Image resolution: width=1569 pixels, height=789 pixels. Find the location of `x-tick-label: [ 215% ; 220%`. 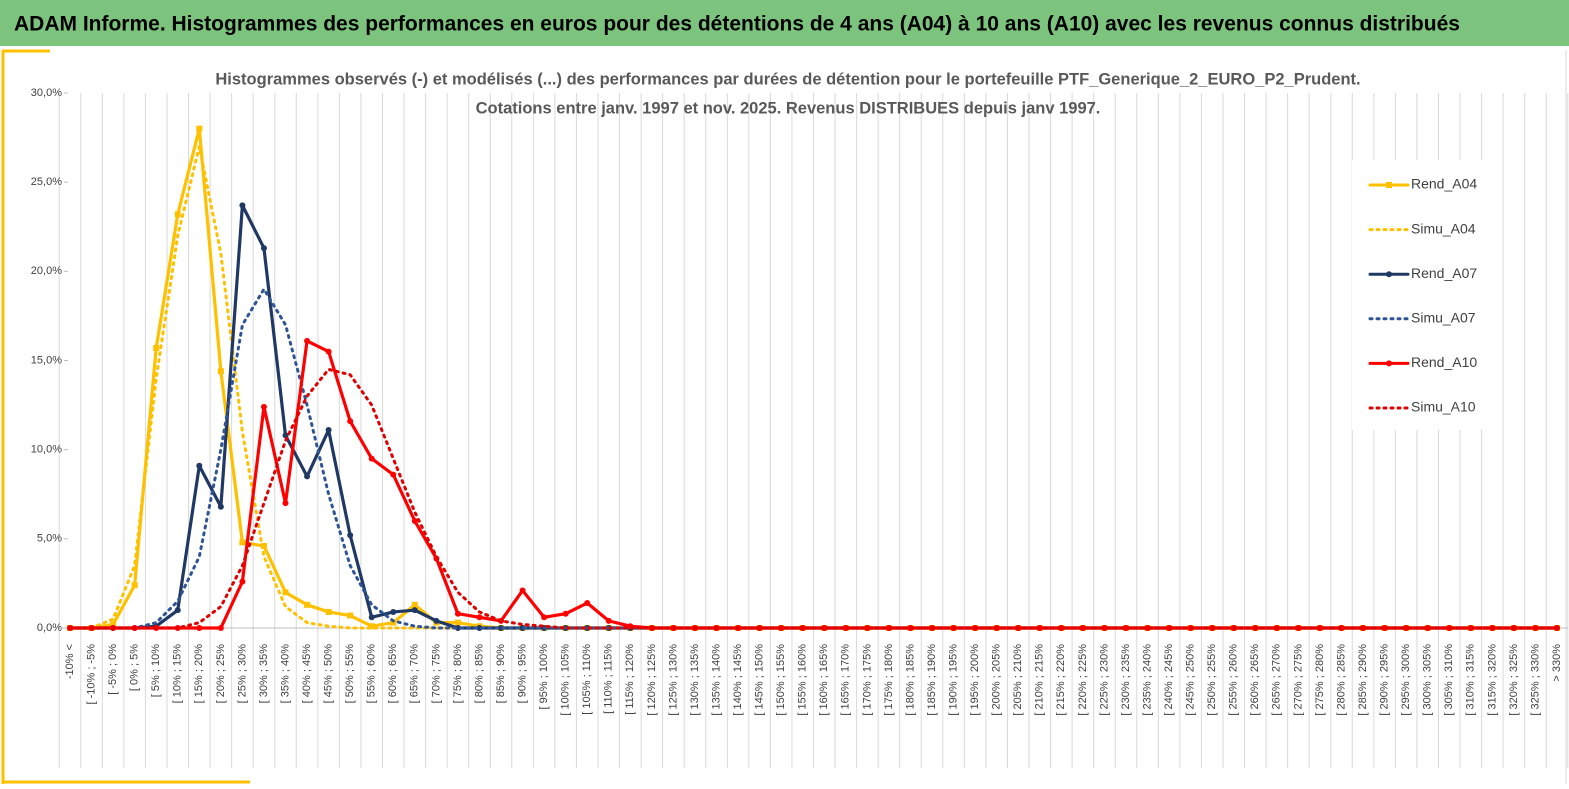

x-tick-label: [ 215% ; 220% is located at coordinates (1061, 680).